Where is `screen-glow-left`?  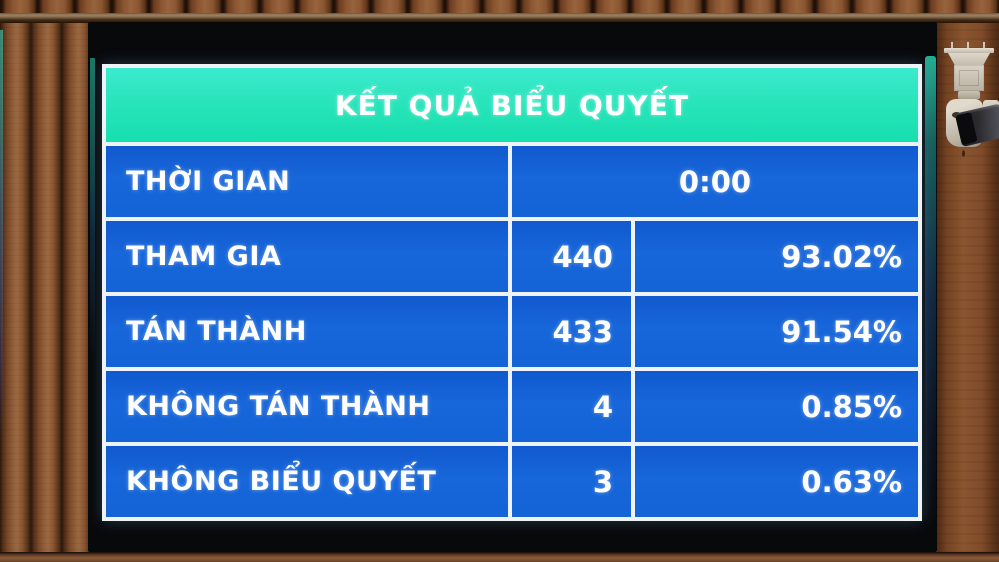 screen-glow-left is located at coordinates (92, 208).